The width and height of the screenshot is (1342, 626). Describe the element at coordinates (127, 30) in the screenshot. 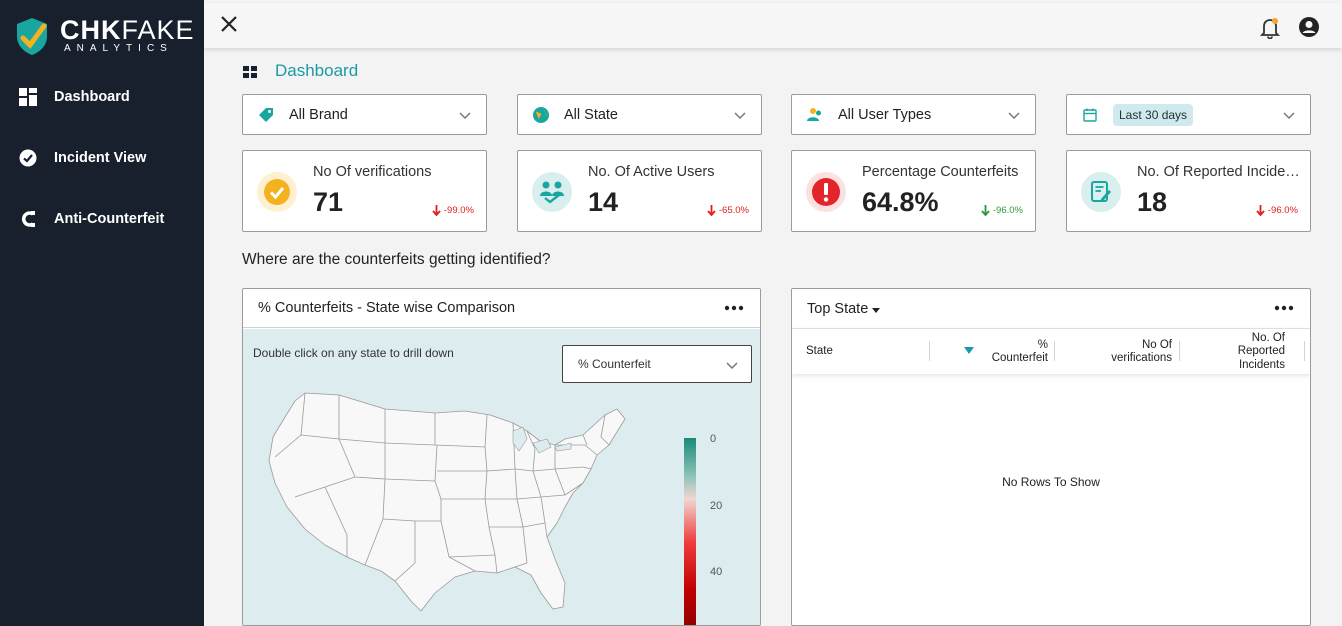

I see `logo-text: CHKFAKE` at that location.